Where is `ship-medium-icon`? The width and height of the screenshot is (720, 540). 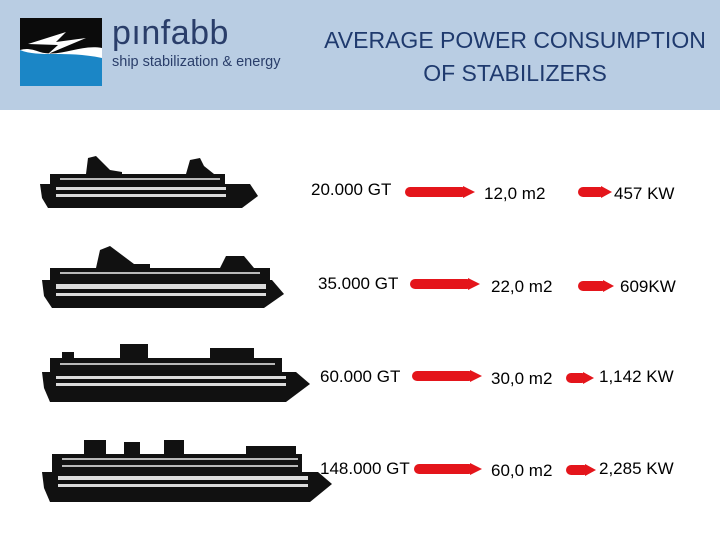 ship-medium-icon is located at coordinates (163, 277).